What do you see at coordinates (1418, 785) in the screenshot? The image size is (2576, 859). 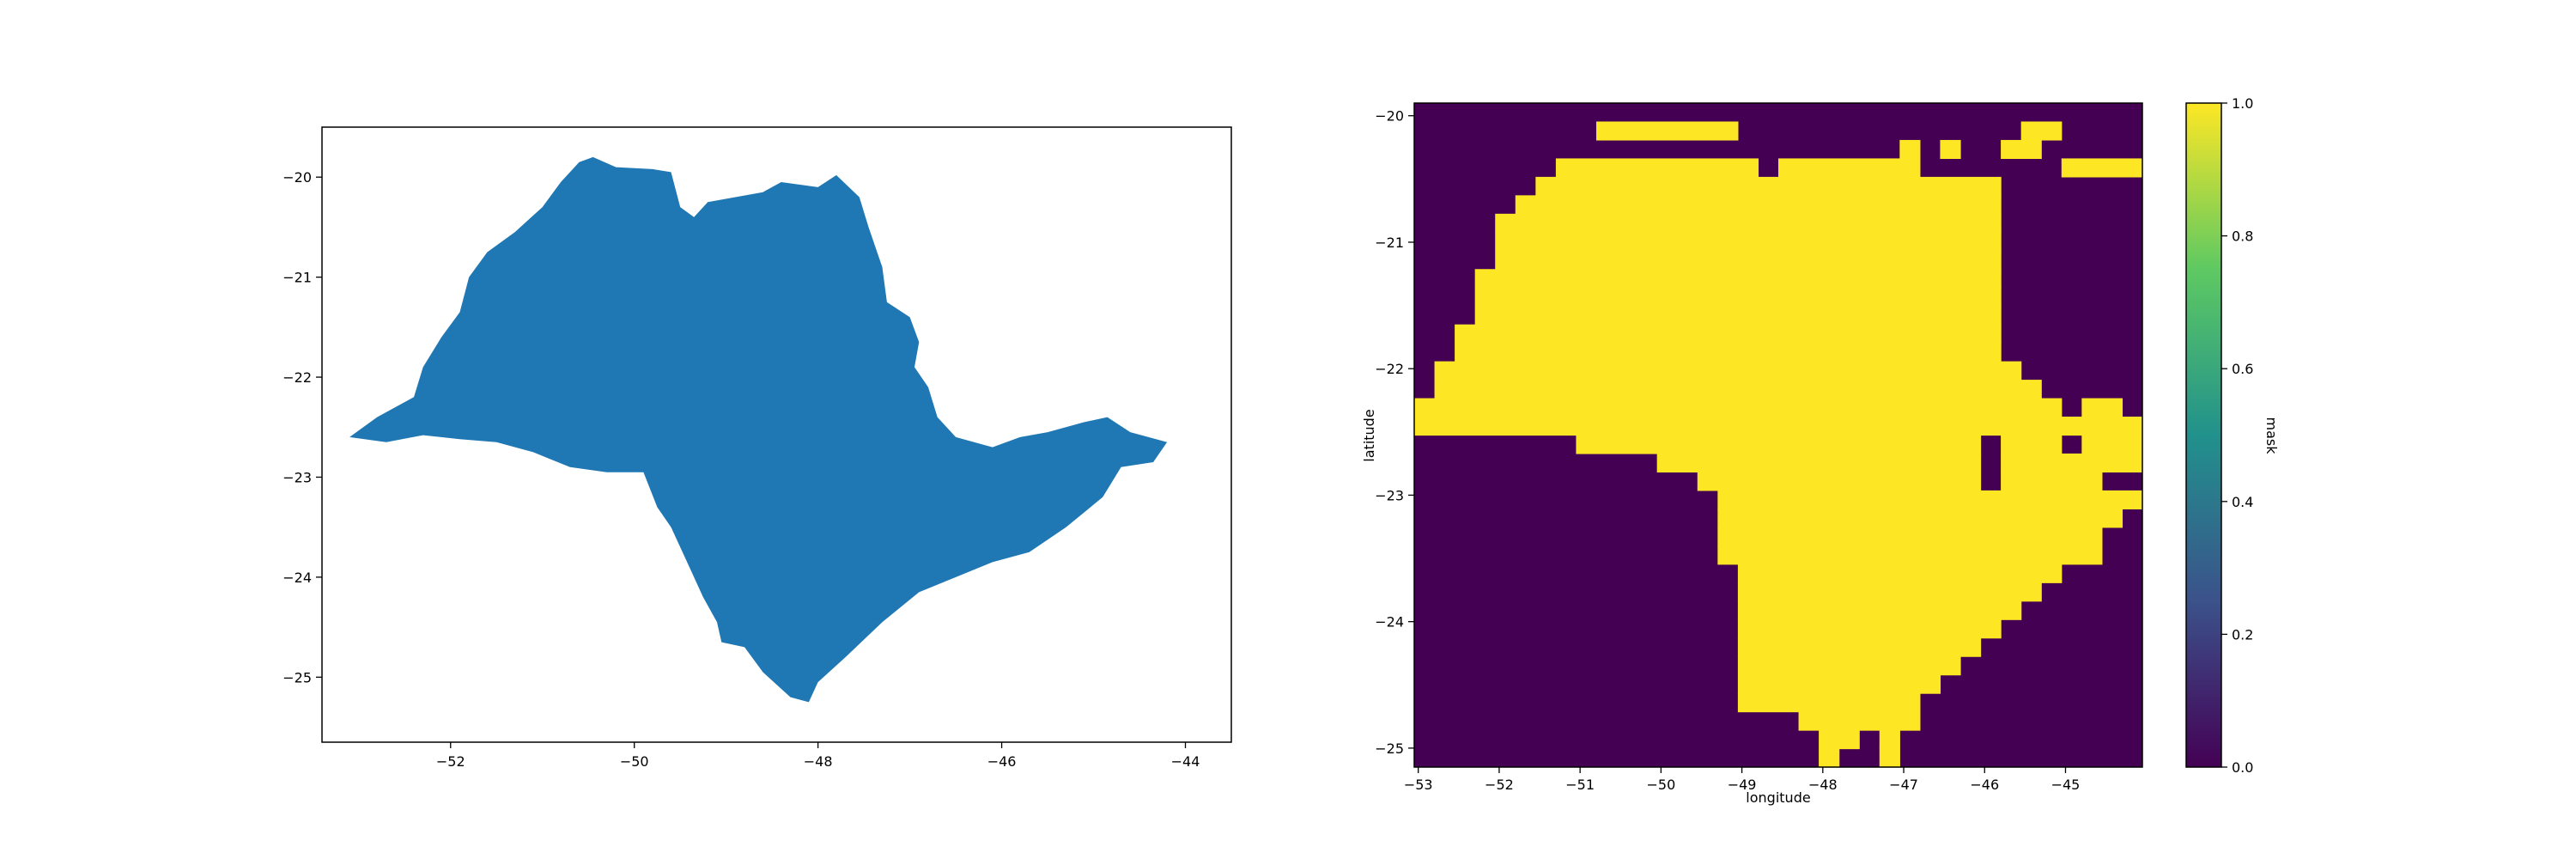 I see `mask-x-tick-label: −53` at bounding box center [1418, 785].